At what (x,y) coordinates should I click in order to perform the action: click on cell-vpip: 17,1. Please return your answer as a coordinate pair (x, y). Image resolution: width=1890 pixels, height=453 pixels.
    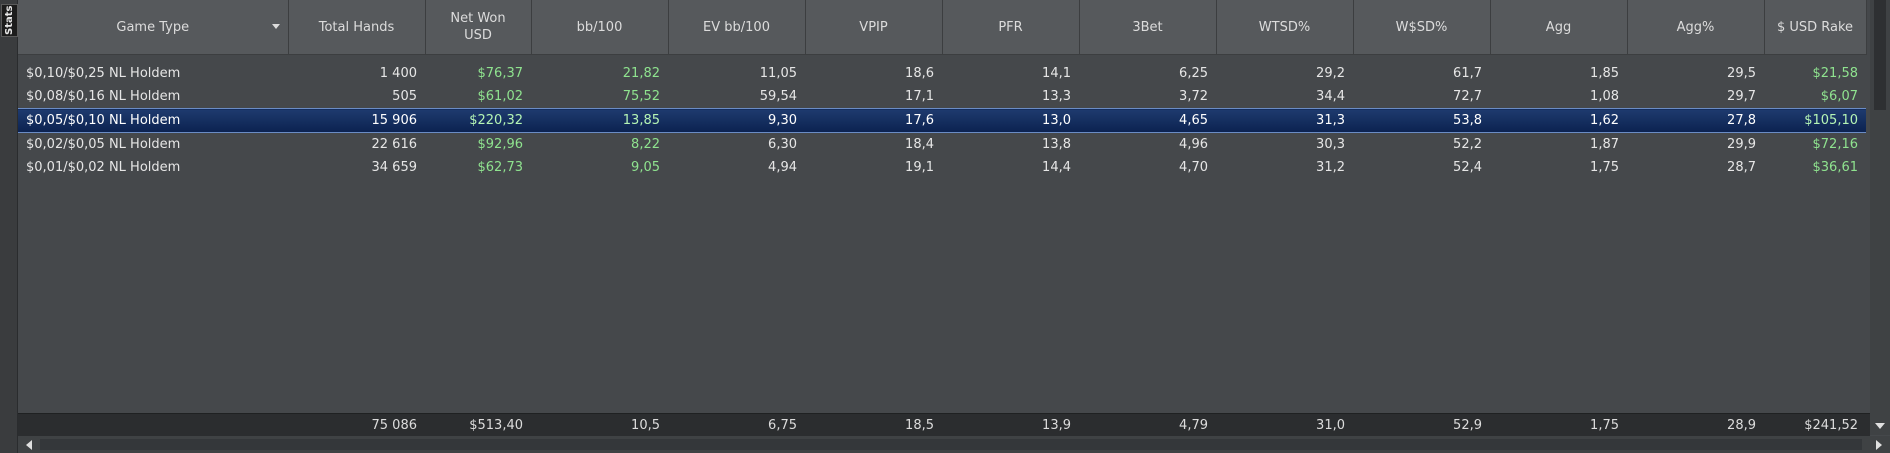
    Looking at the image, I should click on (919, 96).